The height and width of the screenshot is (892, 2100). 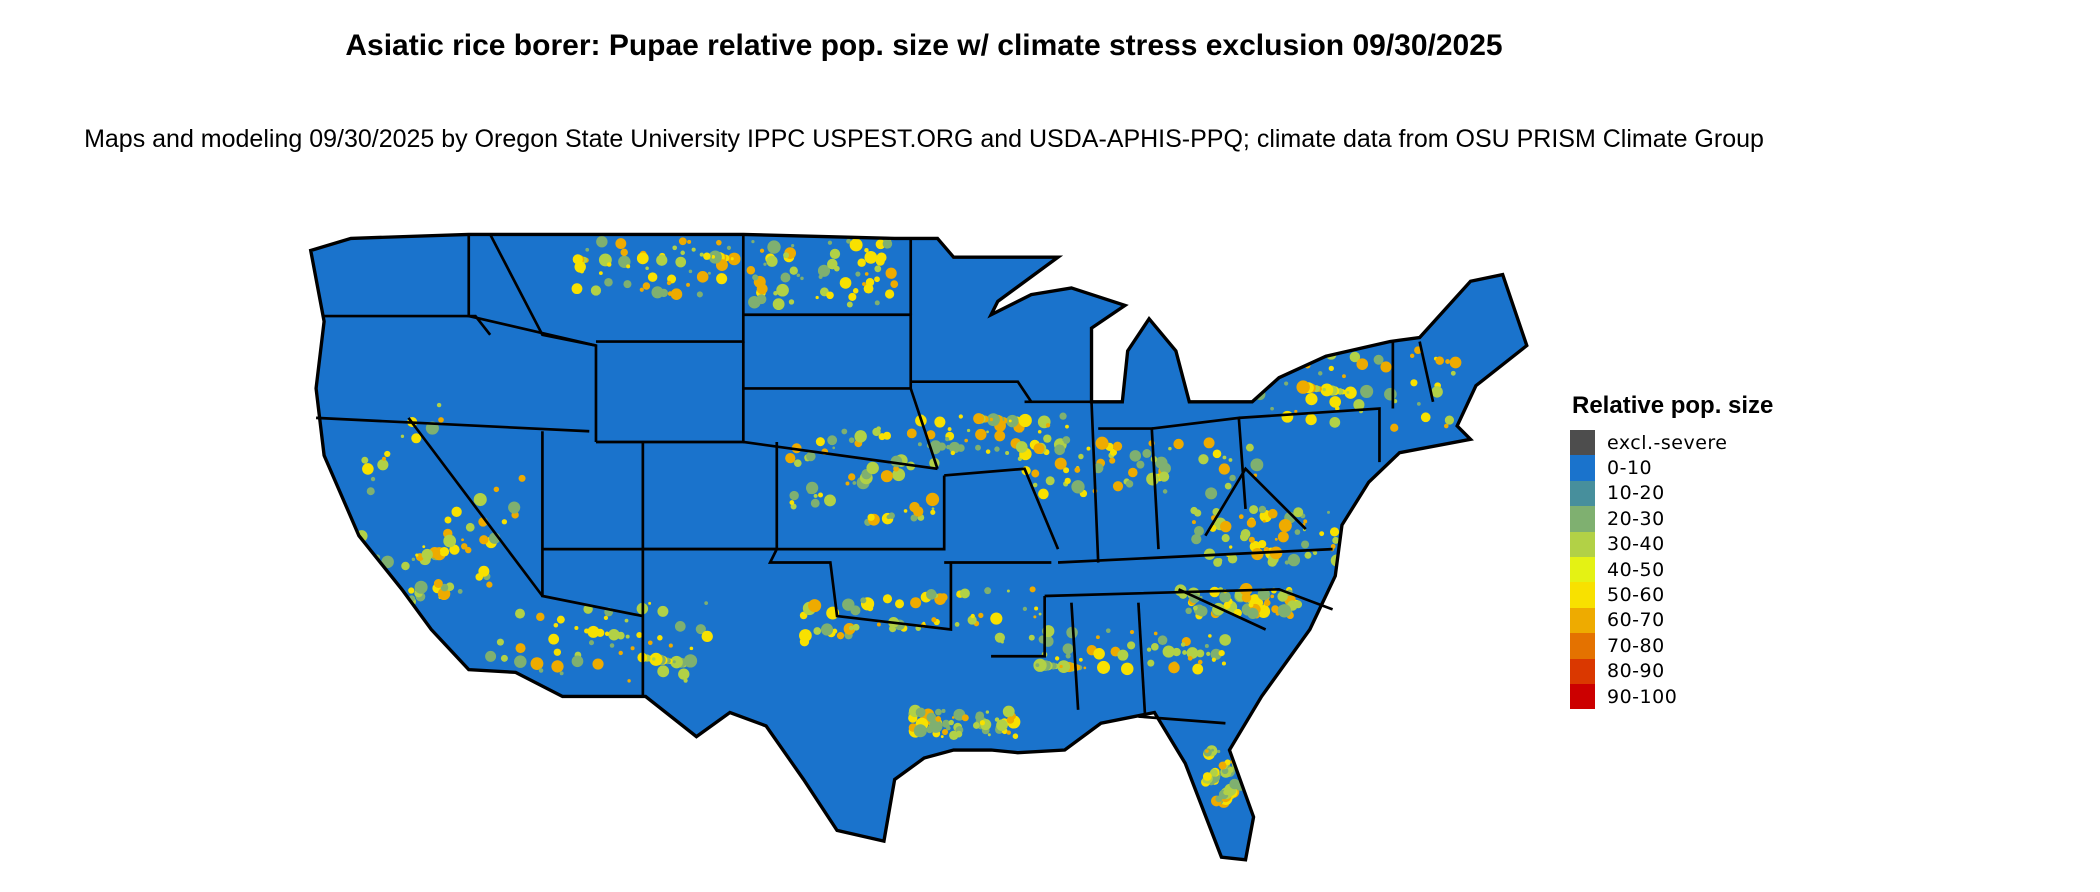 What do you see at coordinates (1671, 519) in the screenshot?
I see `legend-item: 20-30` at bounding box center [1671, 519].